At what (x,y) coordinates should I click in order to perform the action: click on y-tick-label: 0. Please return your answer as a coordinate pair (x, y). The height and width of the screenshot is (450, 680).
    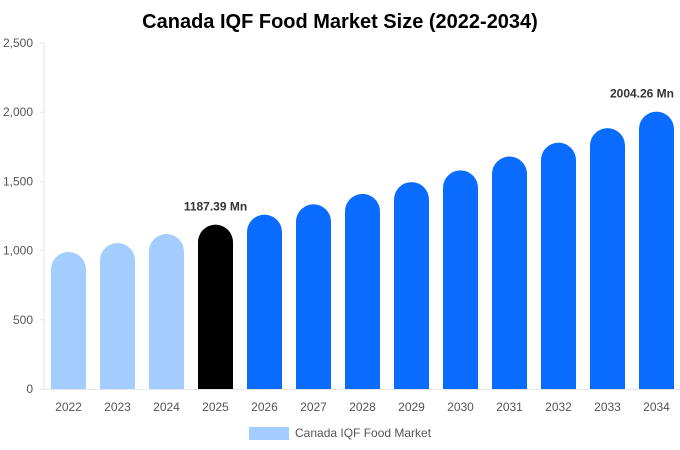
    Looking at the image, I should click on (29, 389).